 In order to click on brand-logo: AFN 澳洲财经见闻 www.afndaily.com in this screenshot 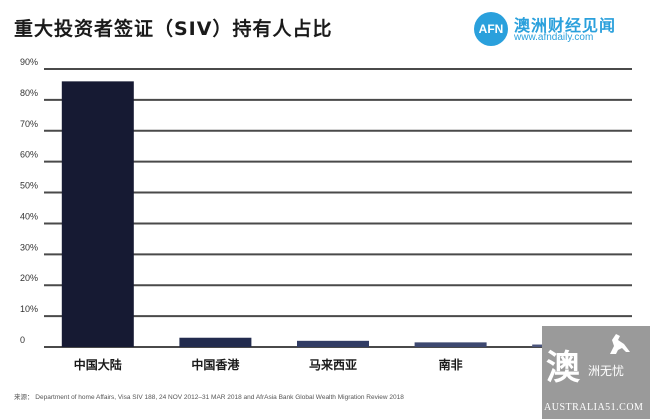, I will do `click(559, 29)`.